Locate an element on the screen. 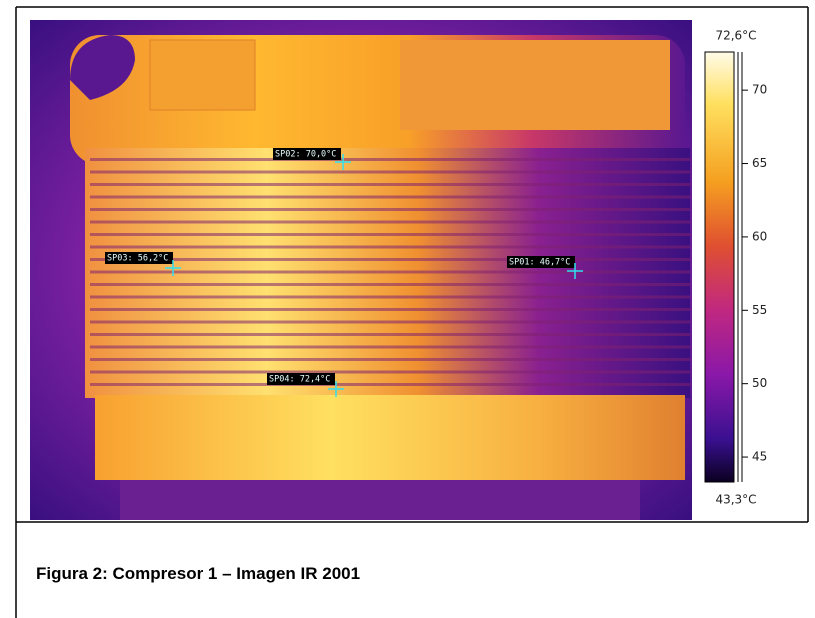  motor-bottom is located at coordinates (390, 437).